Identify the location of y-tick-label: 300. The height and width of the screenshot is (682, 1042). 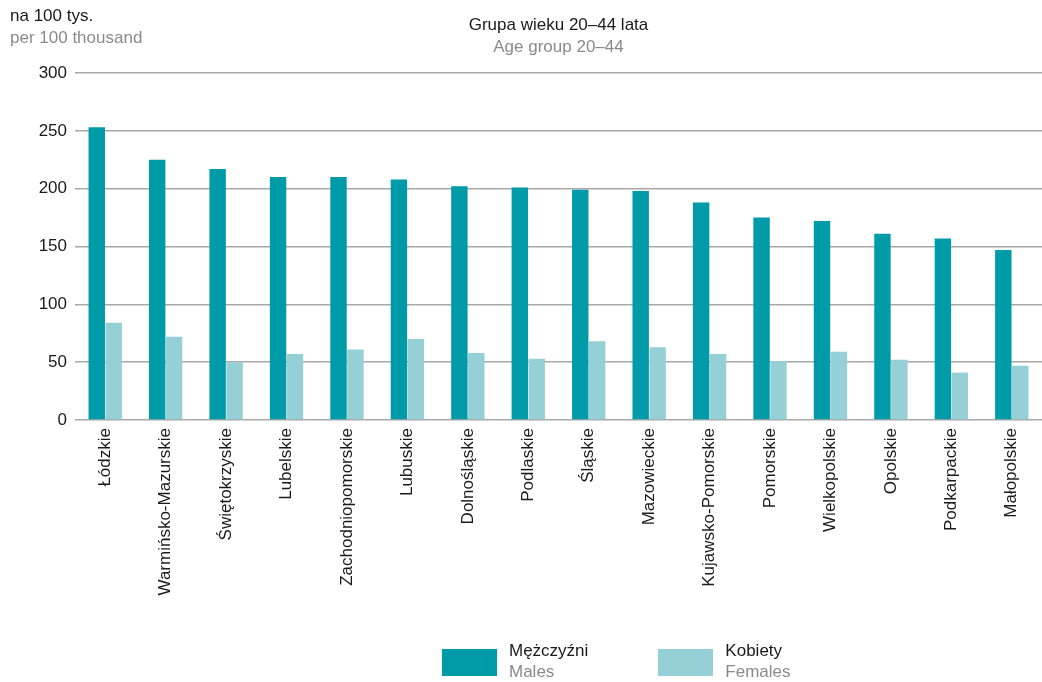
(52, 72).